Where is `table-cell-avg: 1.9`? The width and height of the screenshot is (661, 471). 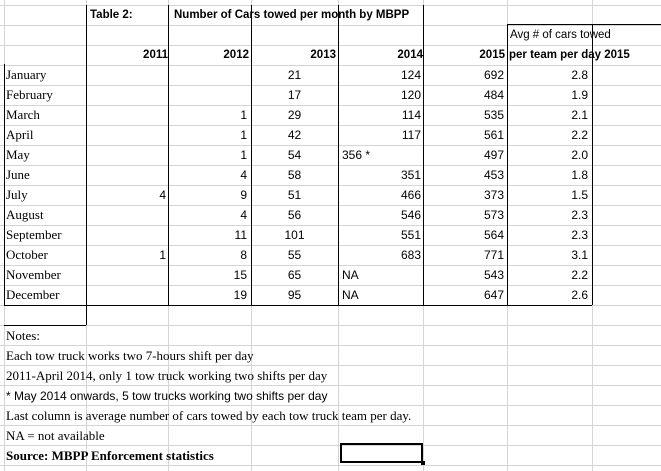 table-cell-avg: 1.9 is located at coordinates (579, 95).